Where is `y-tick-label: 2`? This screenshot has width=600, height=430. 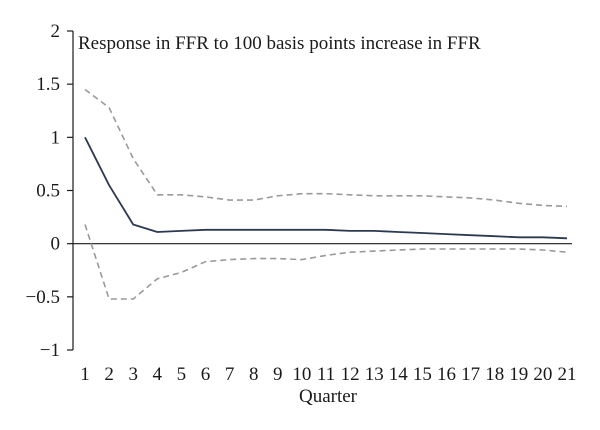 y-tick-label: 2 is located at coordinates (56, 31).